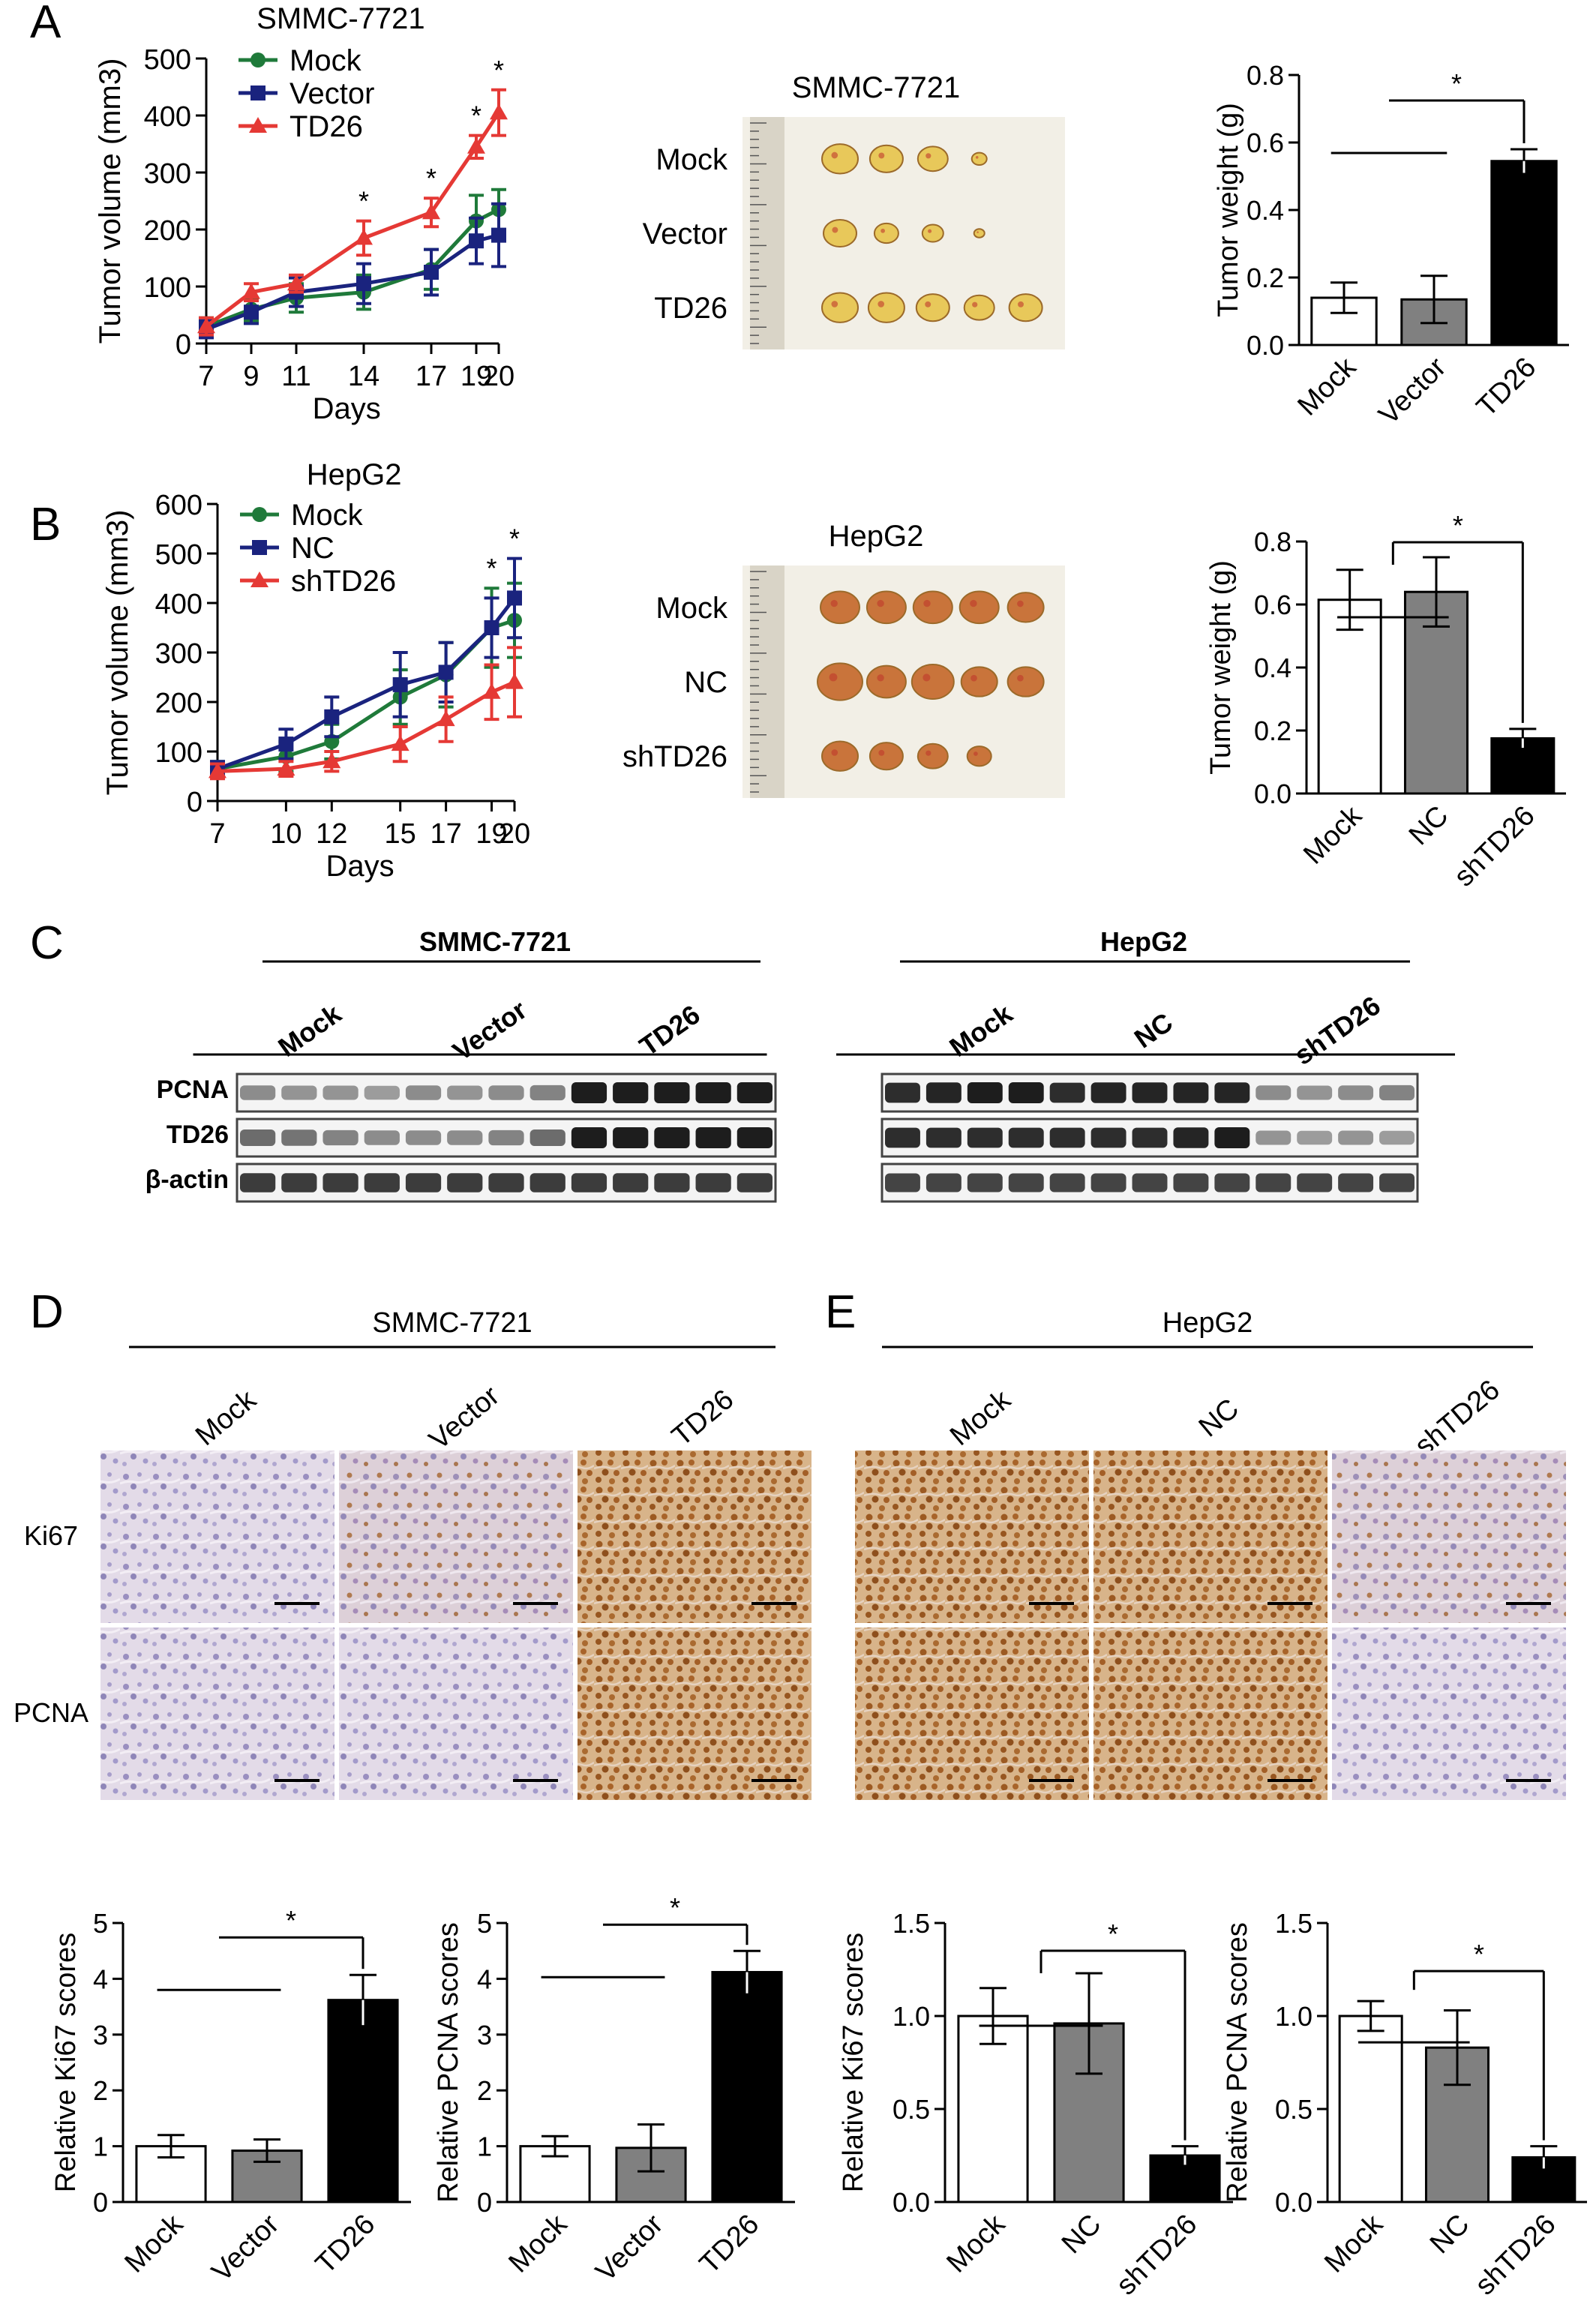  What do you see at coordinates (448, 2062) in the screenshot?
I see `y-axis-label: Relative PCNA scores` at bounding box center [448, 2062].